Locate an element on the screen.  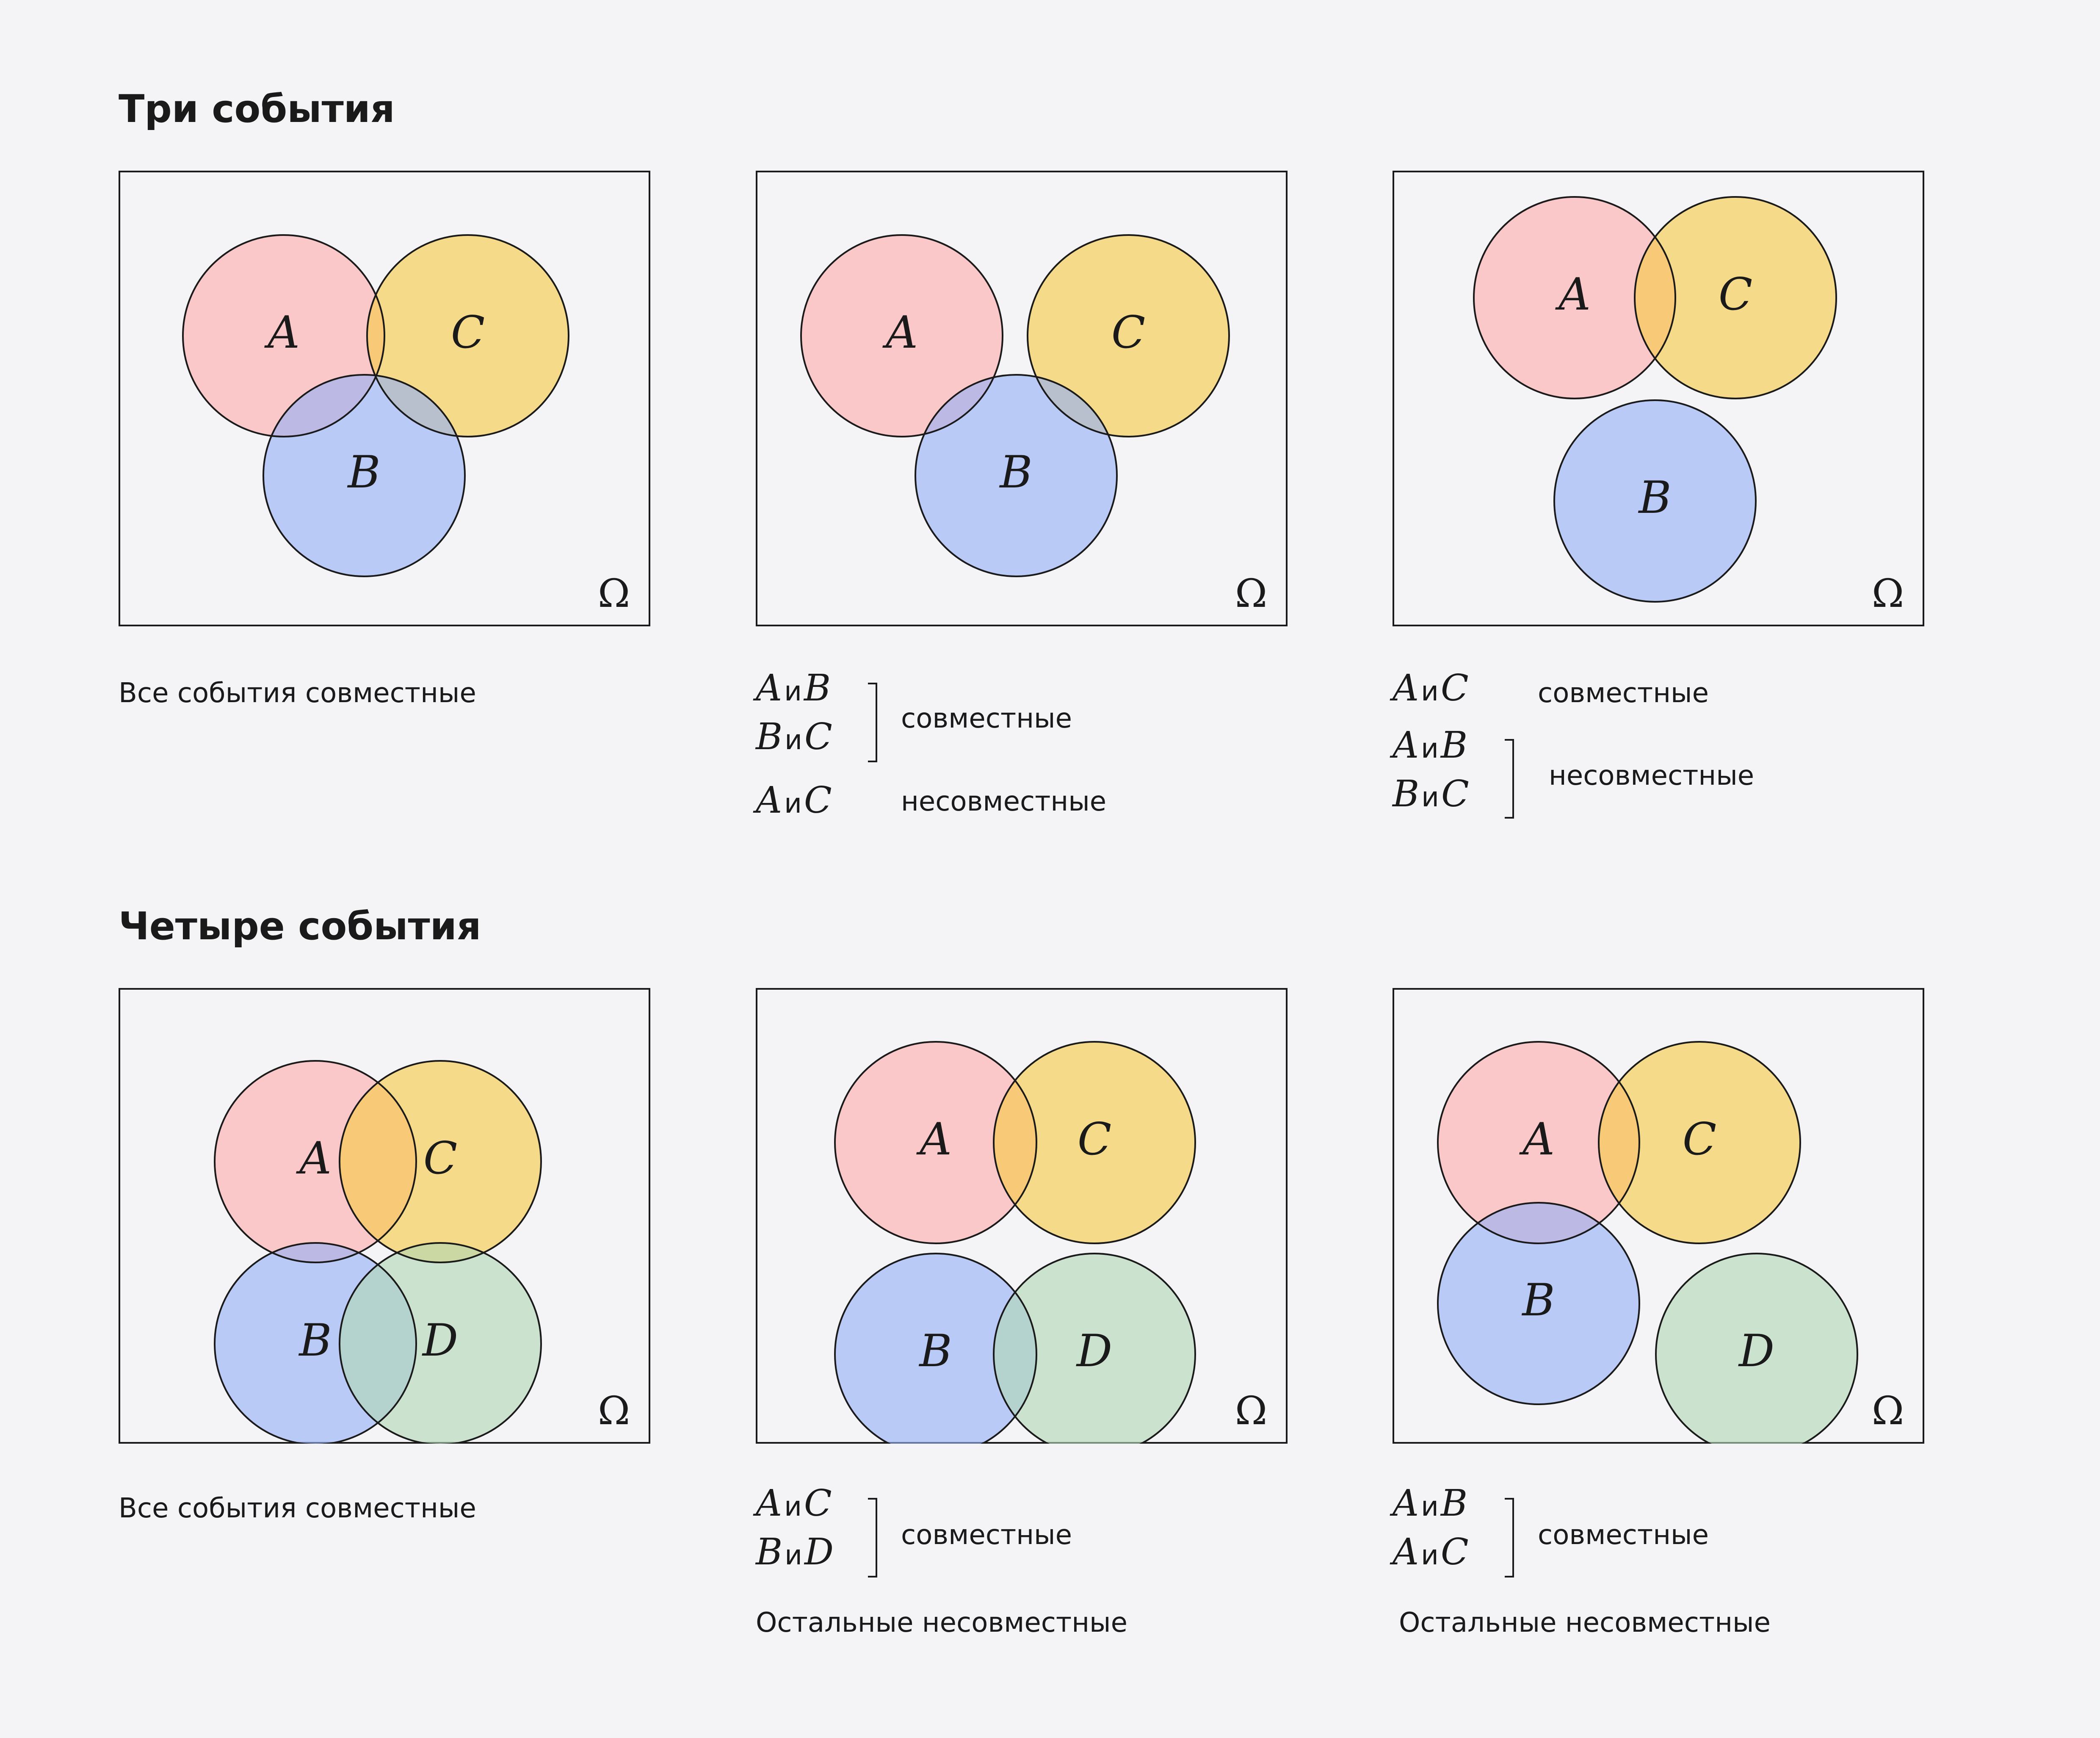
venn-diagram-three-partial: A C B Ω is located at coordinates (1022, 398).